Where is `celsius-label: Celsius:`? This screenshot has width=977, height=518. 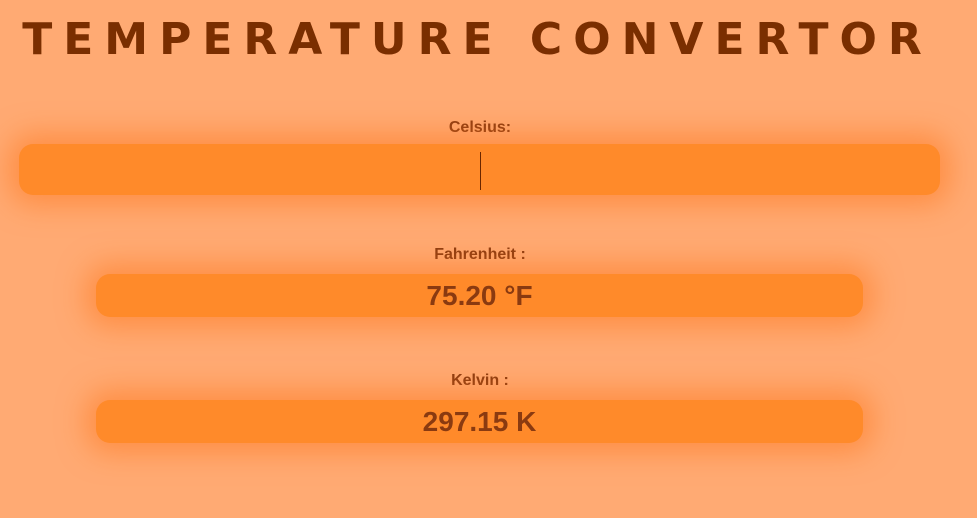
celsius-label: Celsius: is located at coordinates (480, 127).